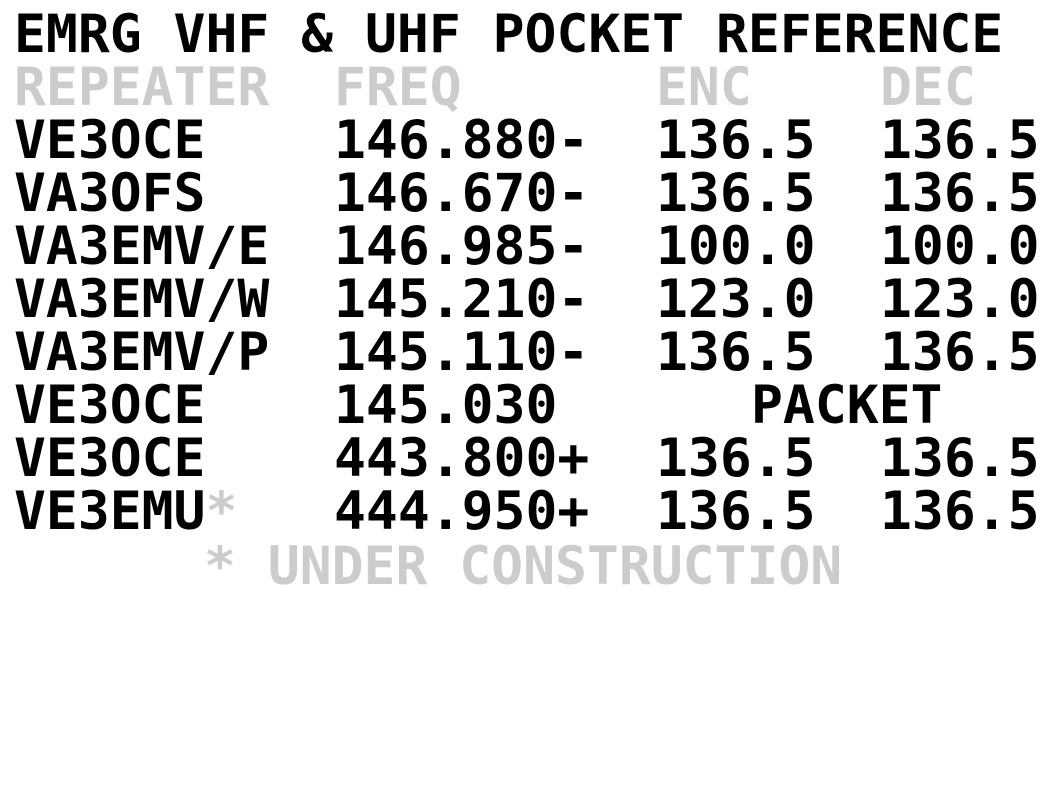 The width and height of the screenshot is (1050, 807). Describe the element at coordinates (523, 566) in the screenshot. I see `construction-footnote: * UNDER CONSTRUCTION` at that location.